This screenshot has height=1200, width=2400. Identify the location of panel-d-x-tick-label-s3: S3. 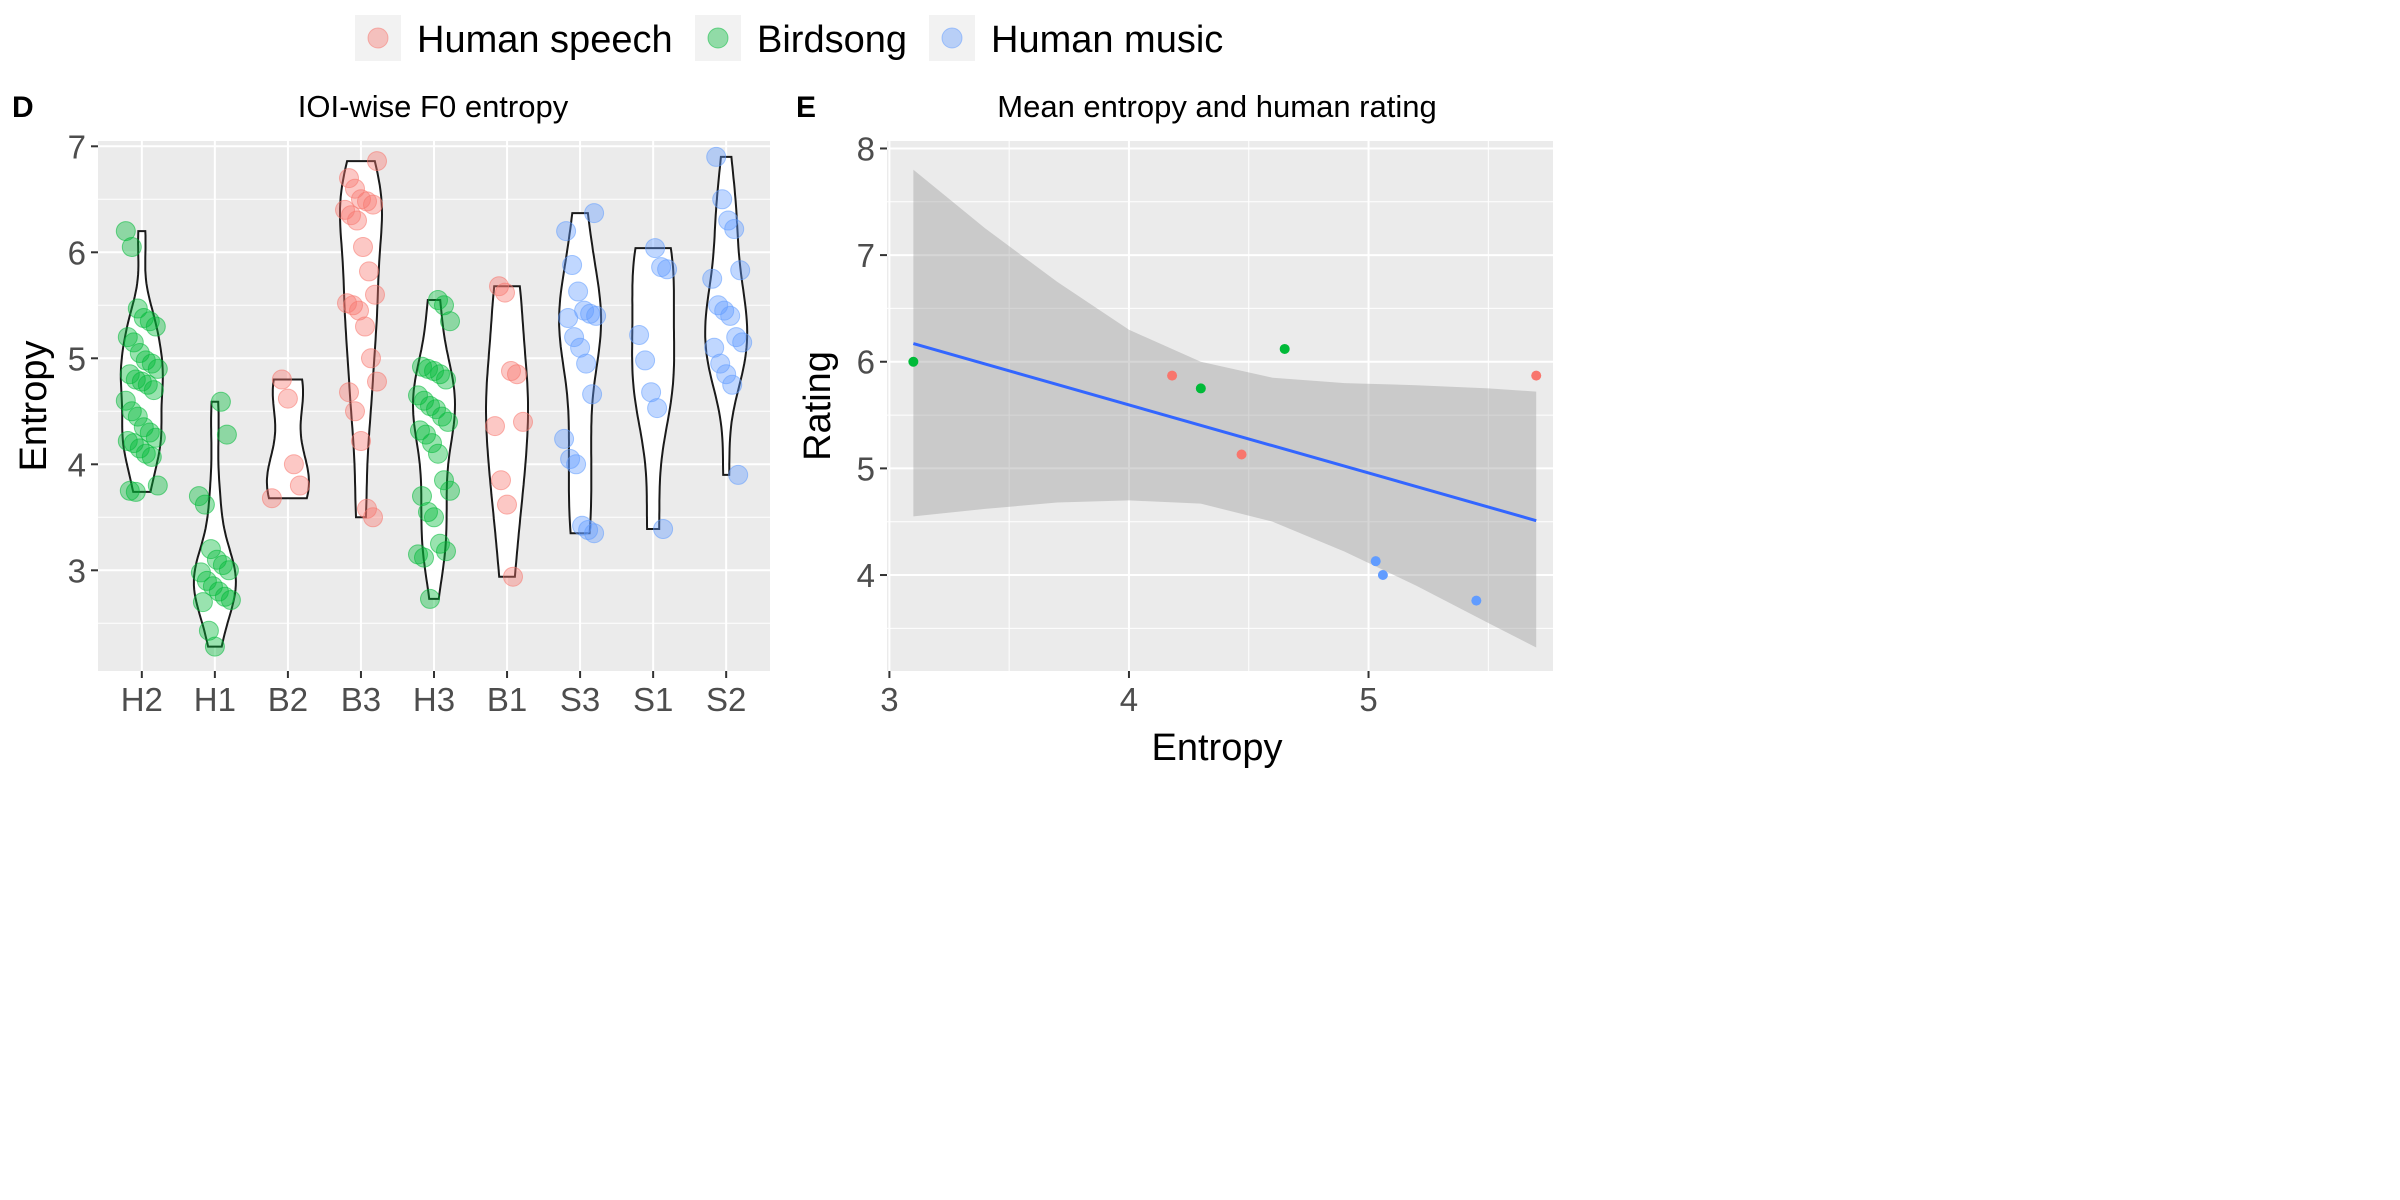
(580, 699).